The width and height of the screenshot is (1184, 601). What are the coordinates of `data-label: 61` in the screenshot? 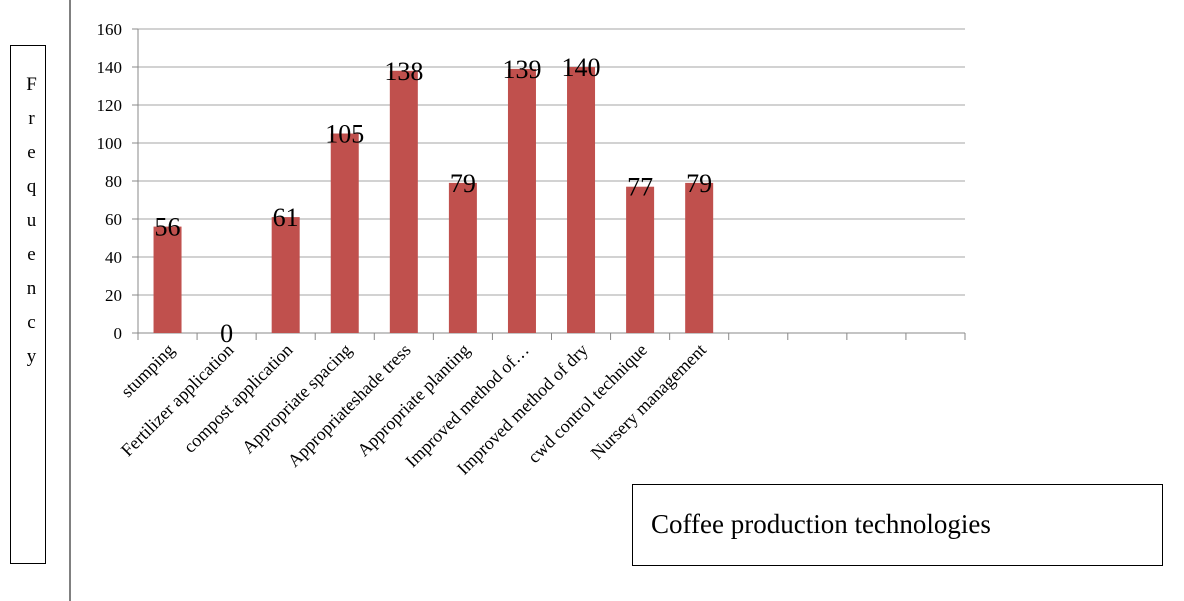 It's located at (286, 217).